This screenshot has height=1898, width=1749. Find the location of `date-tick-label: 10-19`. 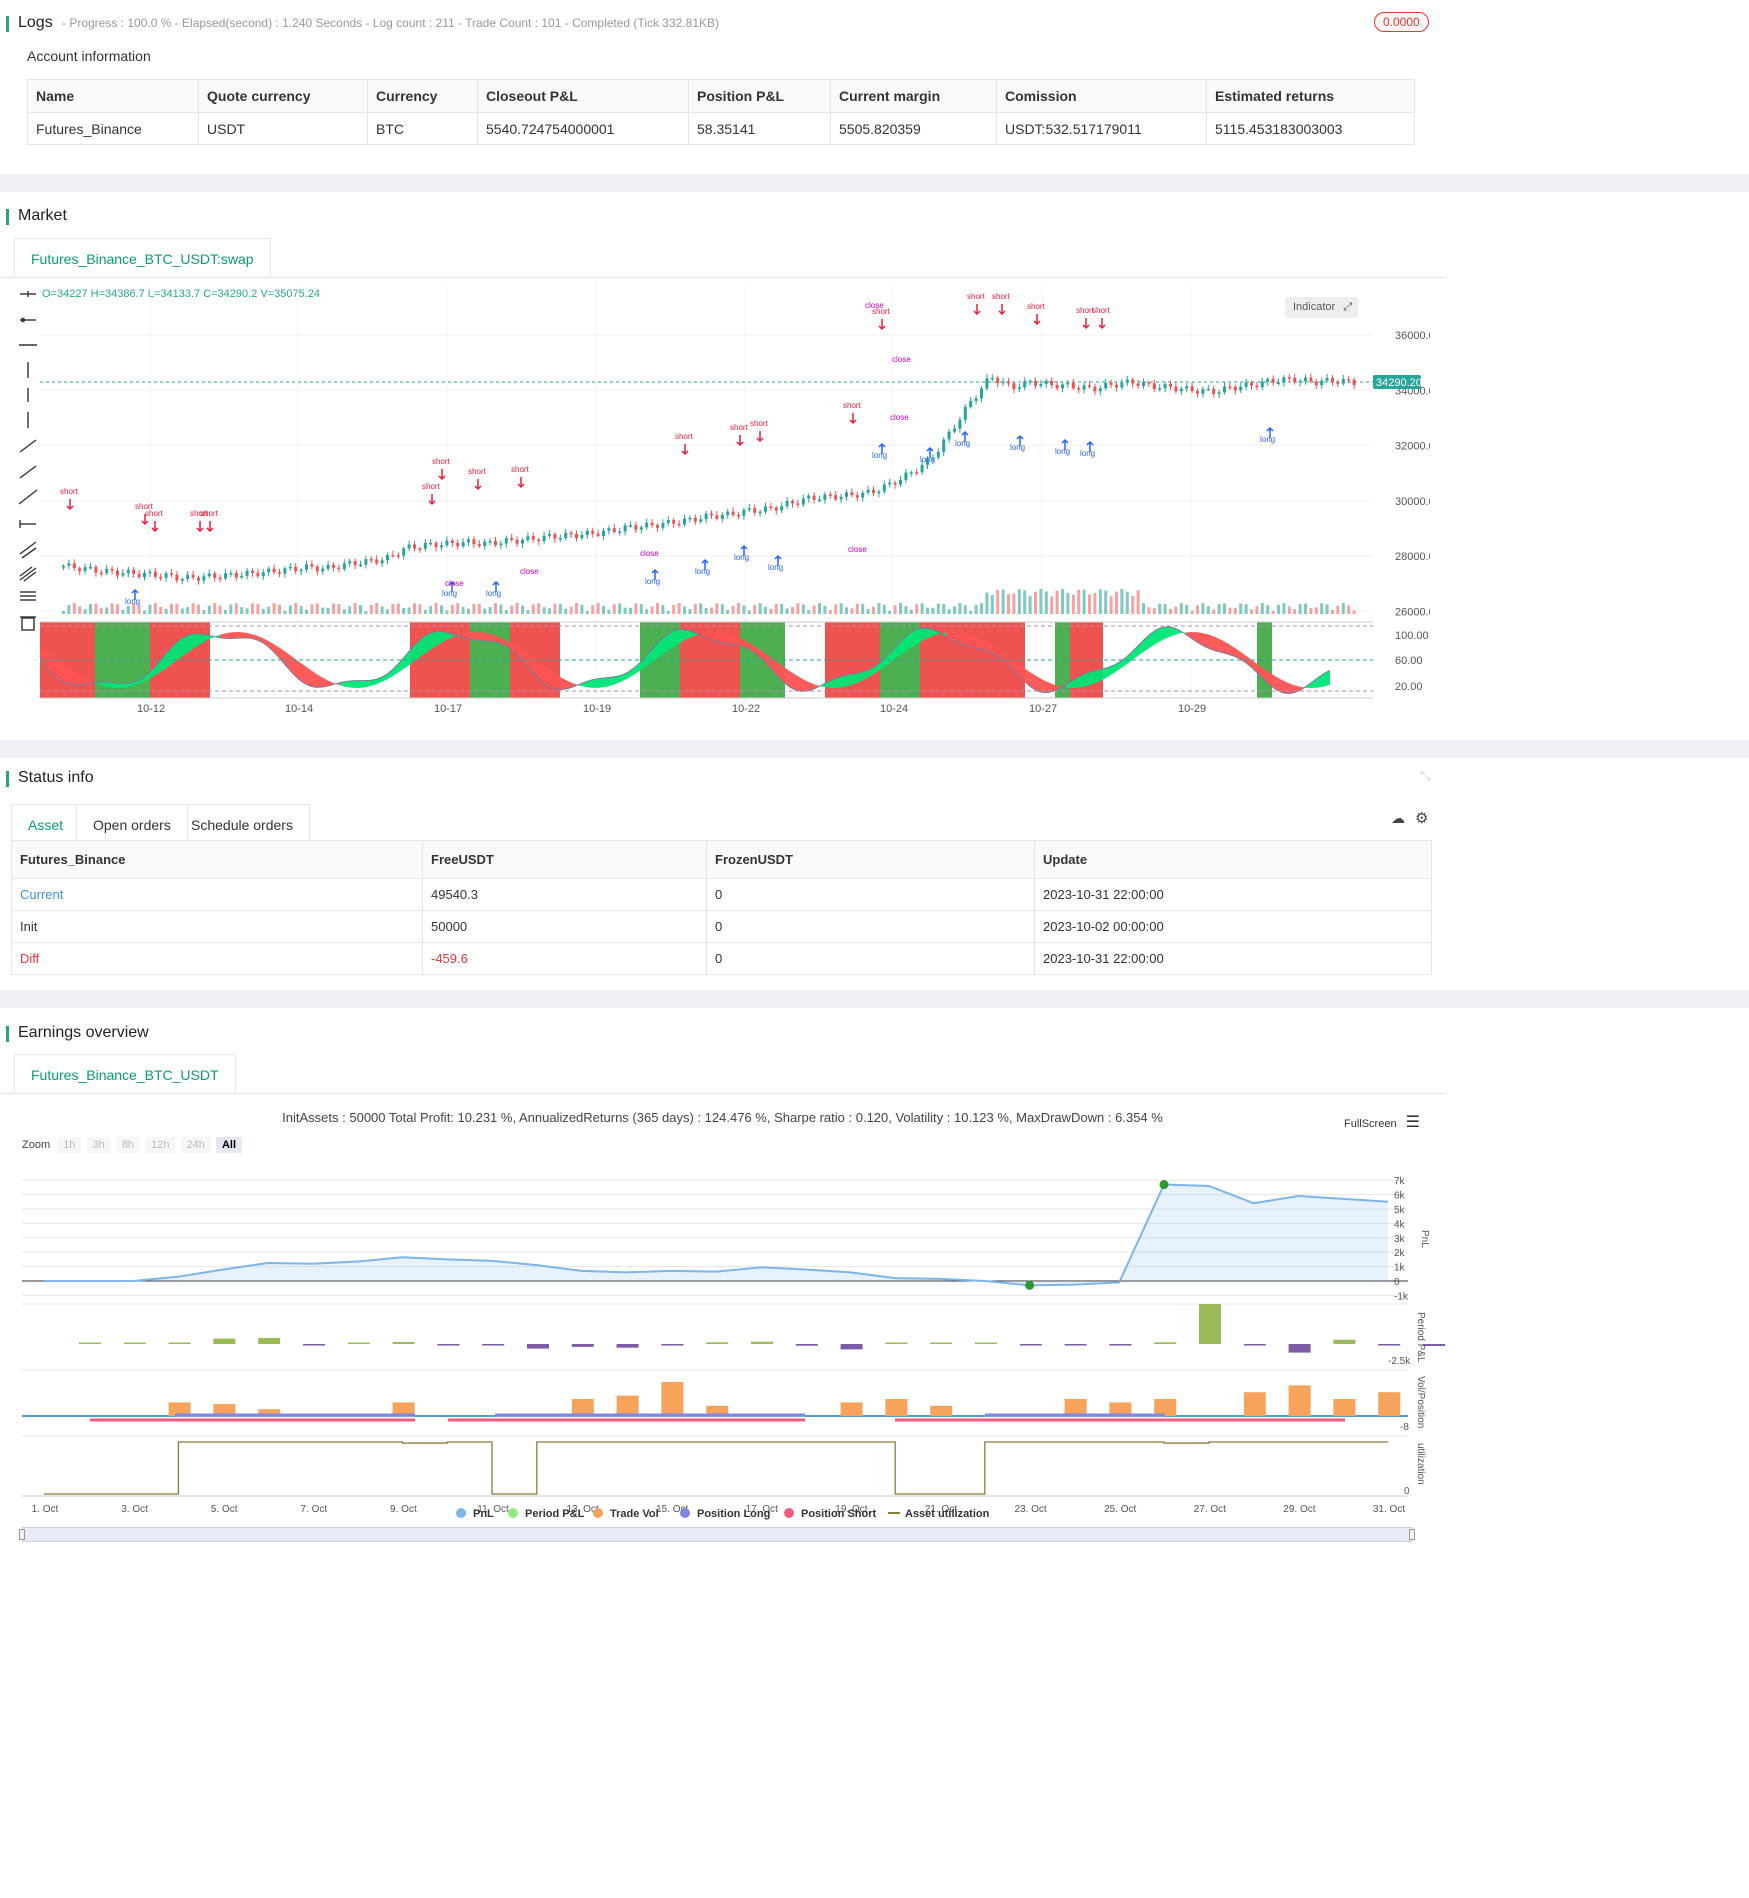

date-tick-label: 10-19 is located at coordinates (597, 709).